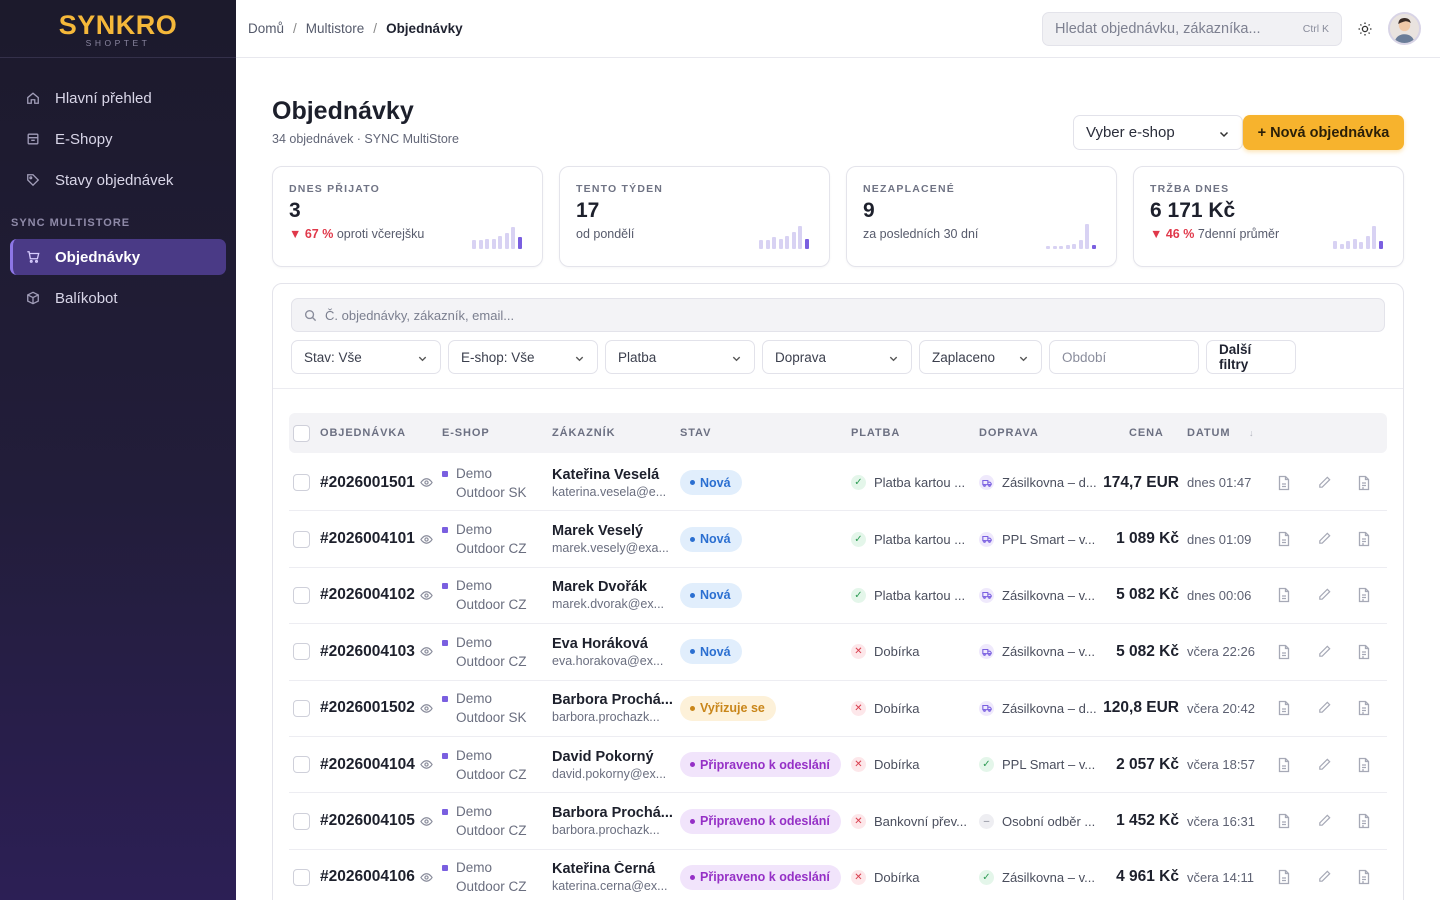 Image resolution: width=1440 pixels, height=900 pixels. Describe the element at coordinates (728, 708) in the screenshot. I see `status-badge: Vyřizuje se` at that location.